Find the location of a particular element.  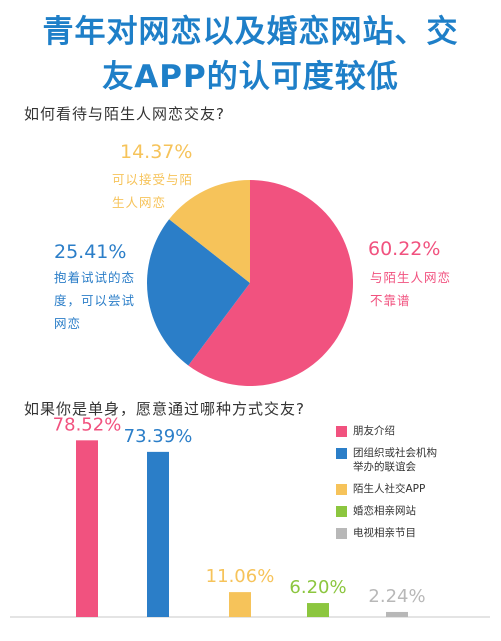

legend-item: 团组织或社会机构 举办的联谊会 is located at coordinates (416, 460).